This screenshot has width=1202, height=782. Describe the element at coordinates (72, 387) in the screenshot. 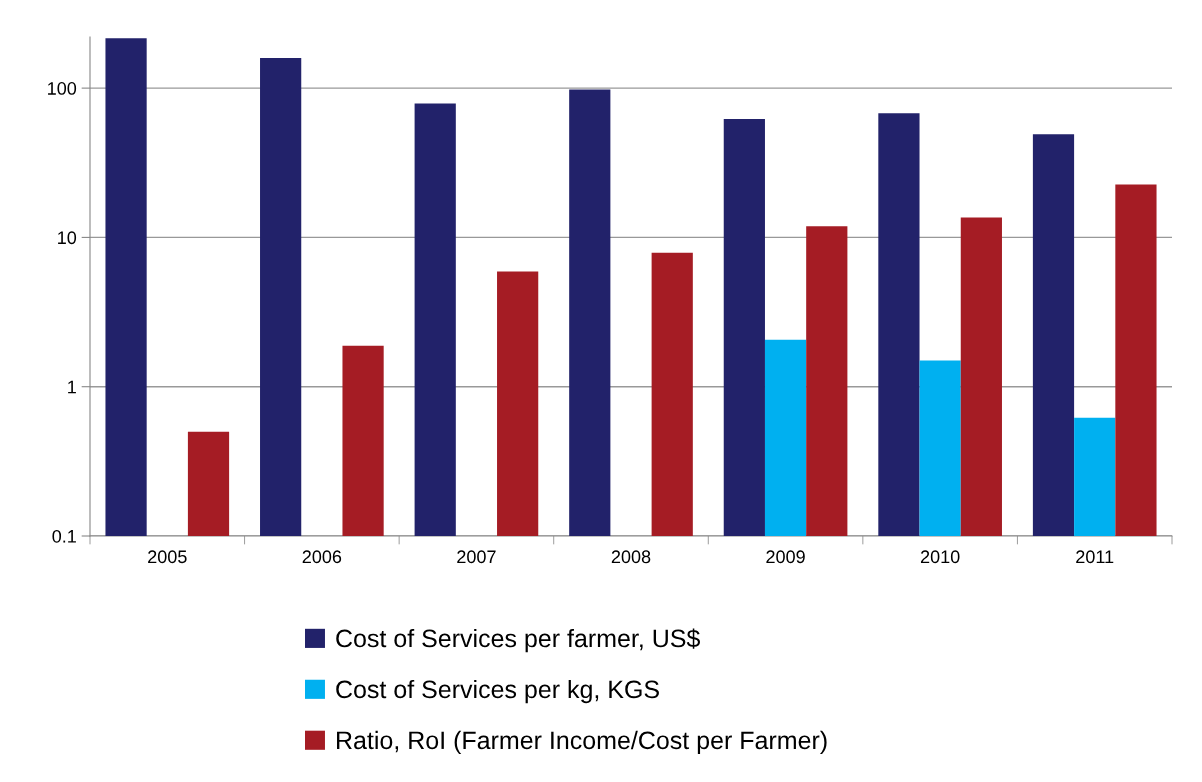

I see `y-tick-label: 1` at that location.